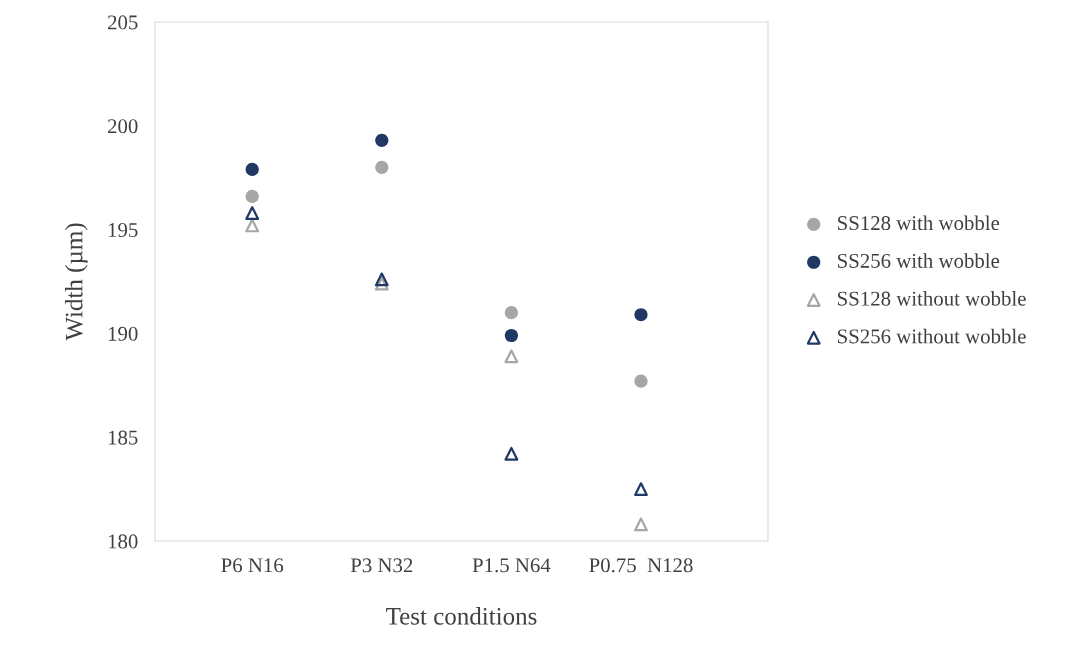 This screenshot has width=1071, height=652. What do you see at coordinates (123, 126) in the screenshot?
I see `y-tick-label: 200` at bounding box center [123, 126].